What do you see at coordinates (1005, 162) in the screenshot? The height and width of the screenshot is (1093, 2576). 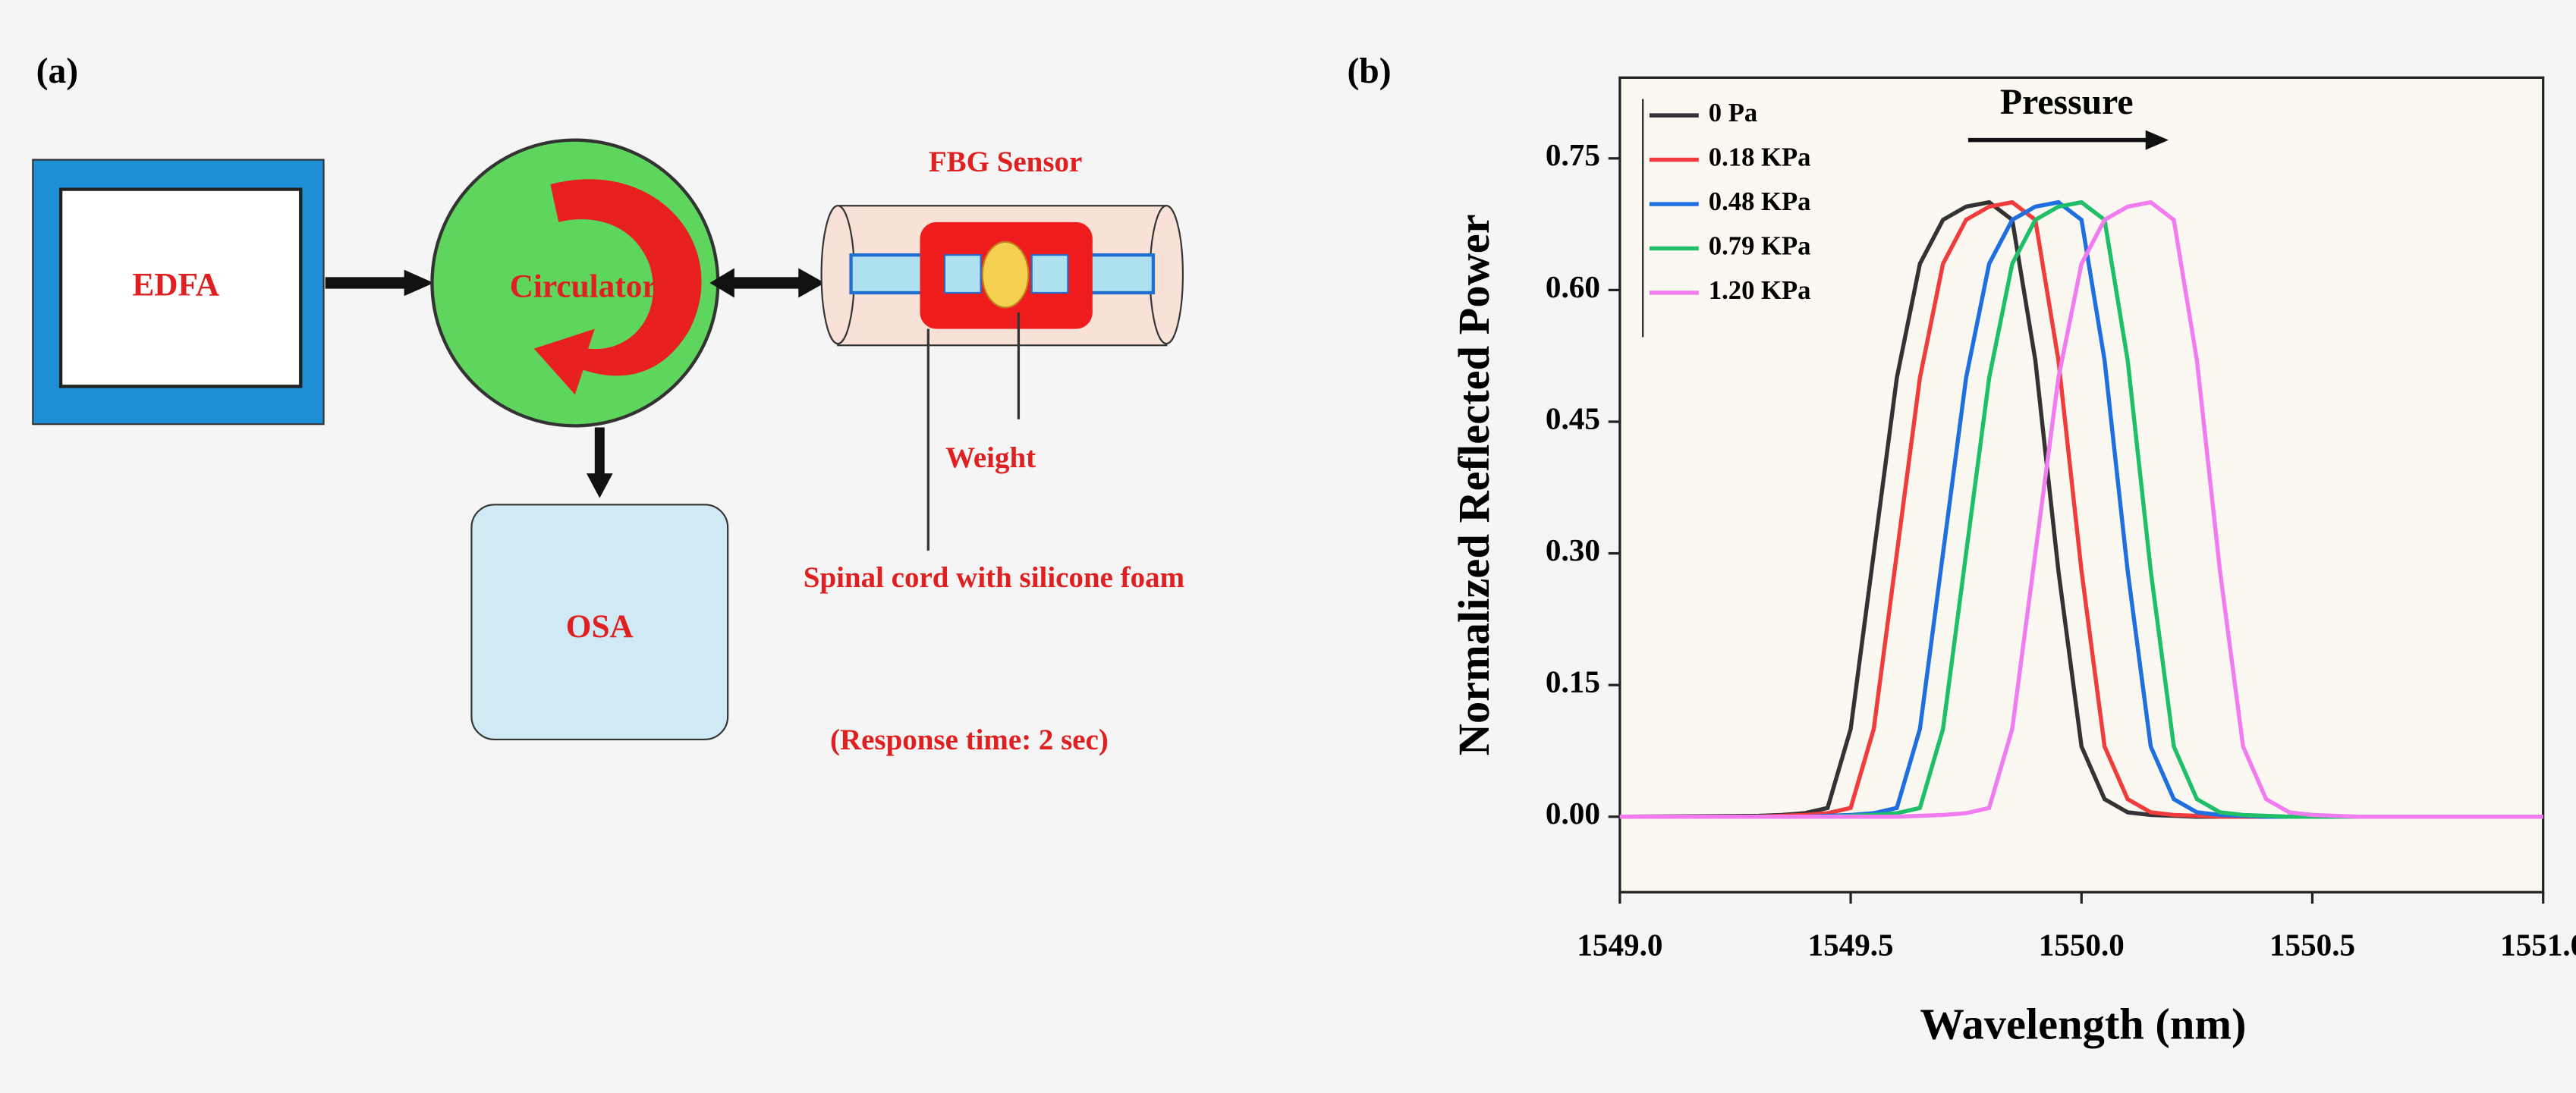 I see `sensor-label: FBG Sensor` at bounding box center [1005, 162].